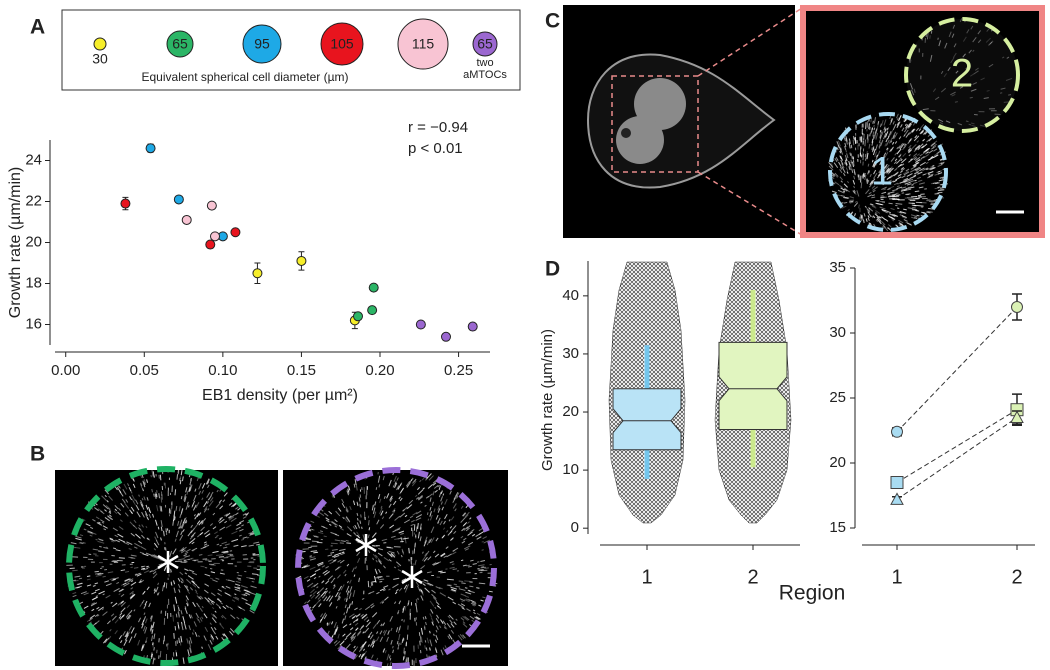 The image size is (1050, 670). I want to click on point, so click(125, 203).